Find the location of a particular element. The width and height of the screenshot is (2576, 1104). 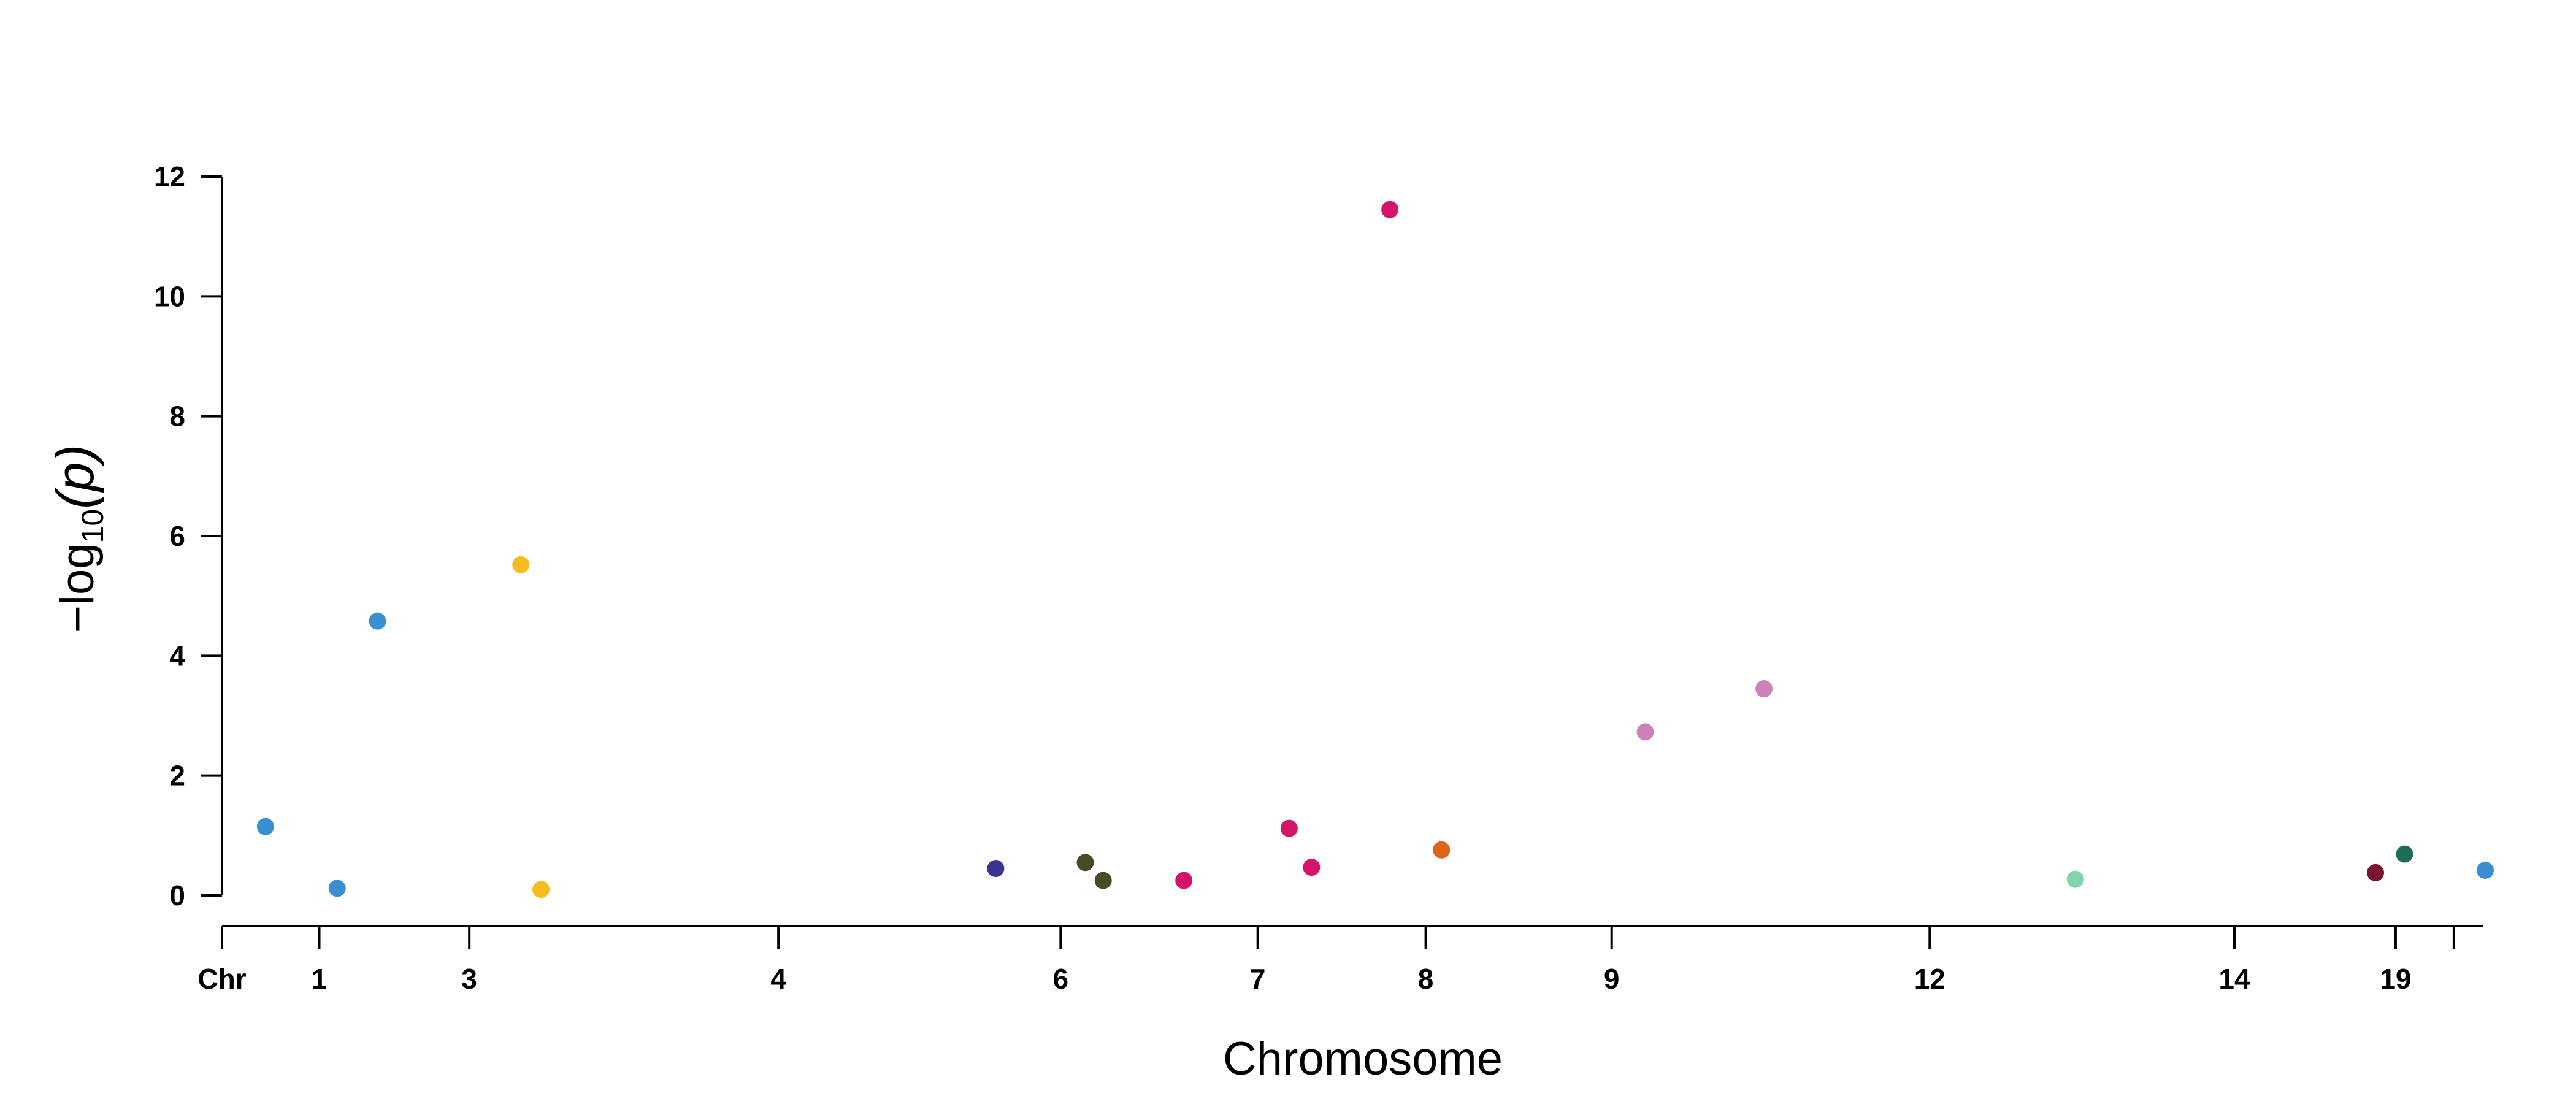

x-tick-label: 7 is located at coordinates (1258, 979).